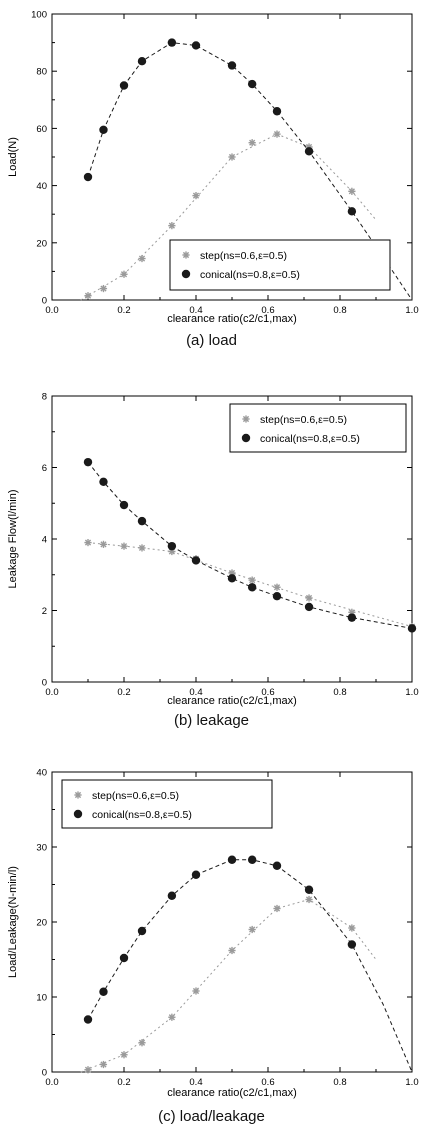 Image resolution: width=423 pixels, height=1134 pixels. I want to click on y-tick-label: 6, so click(44, 468).